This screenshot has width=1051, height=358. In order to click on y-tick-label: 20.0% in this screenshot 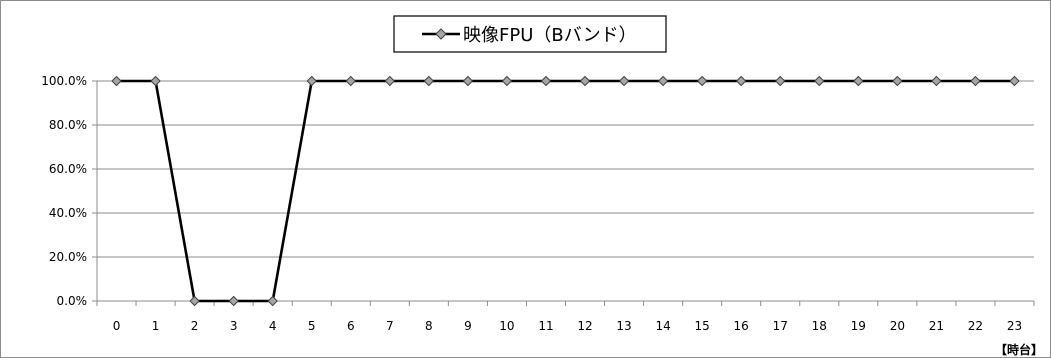, I will do `click(68, 257)`.